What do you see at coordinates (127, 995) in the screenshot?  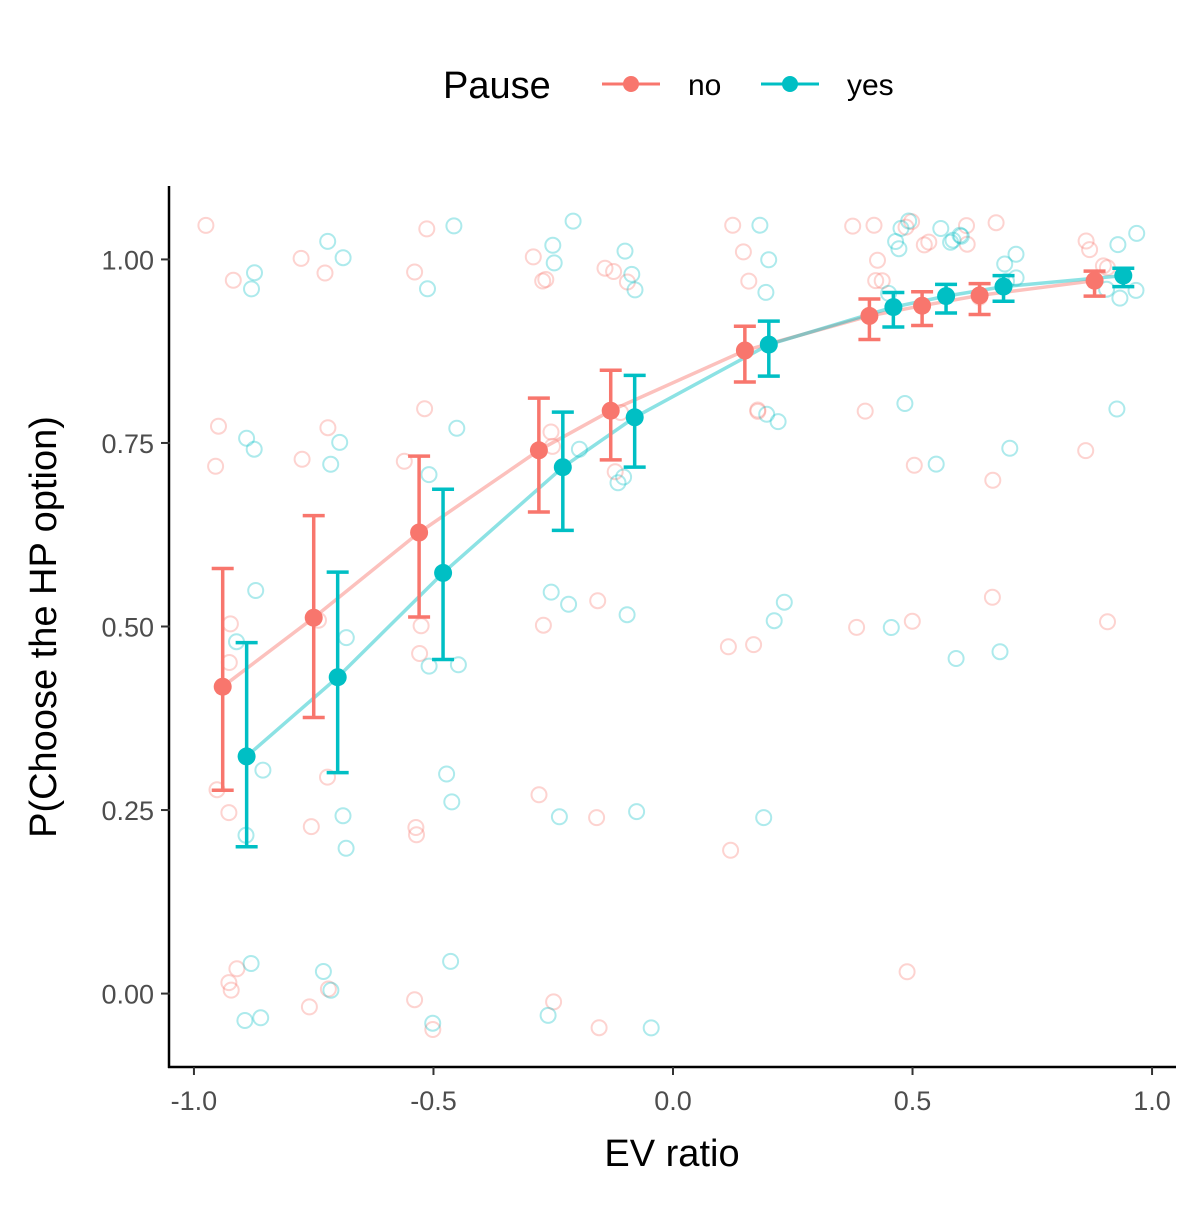 I see `y-tick-label: 0.00` at bounding box center [127, 995].